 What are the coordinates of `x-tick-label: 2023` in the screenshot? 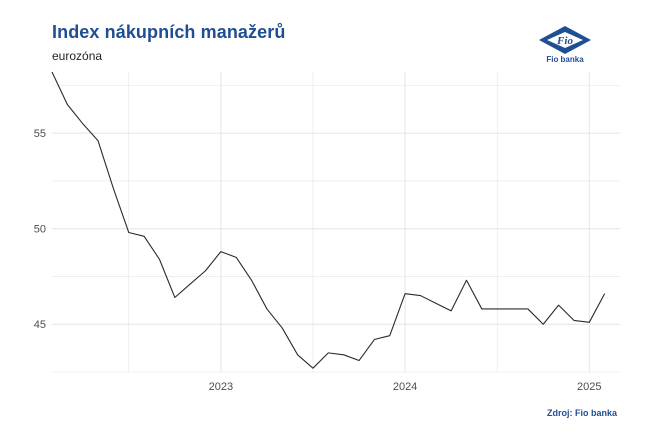 It's located at (221, 387).